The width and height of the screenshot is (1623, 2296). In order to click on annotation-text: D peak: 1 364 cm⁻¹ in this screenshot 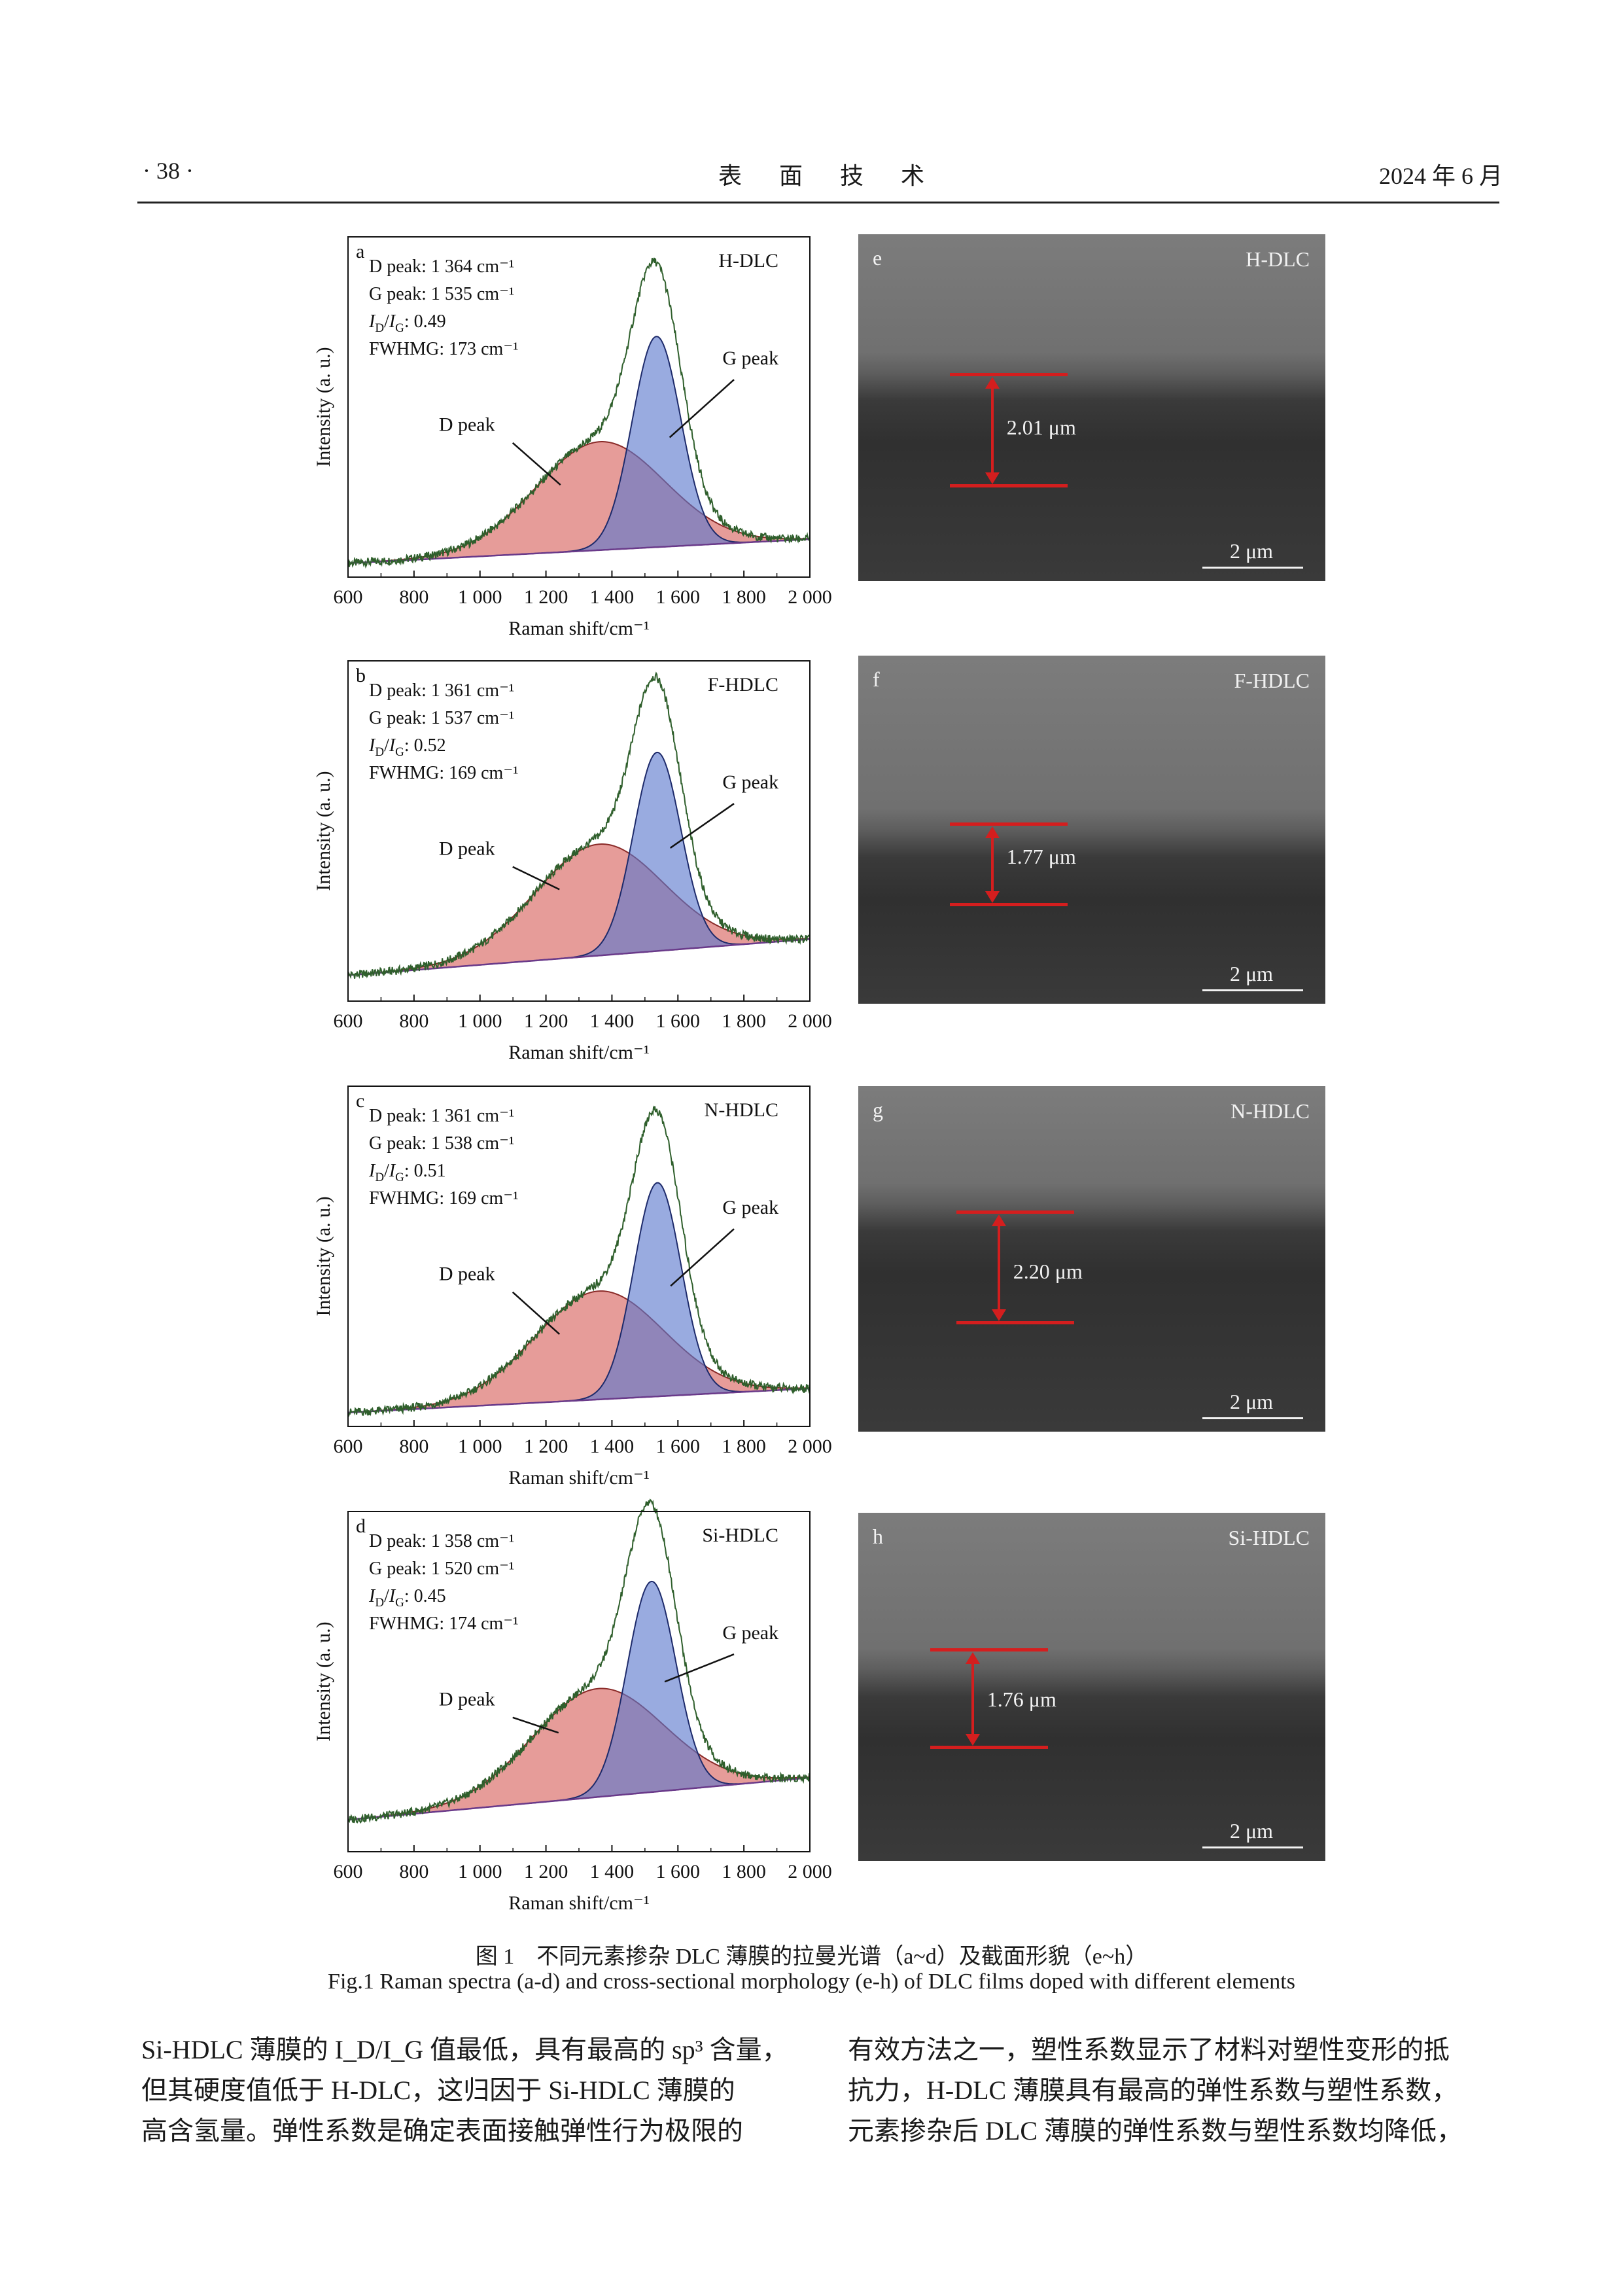, I will do `click(442, 266)`.